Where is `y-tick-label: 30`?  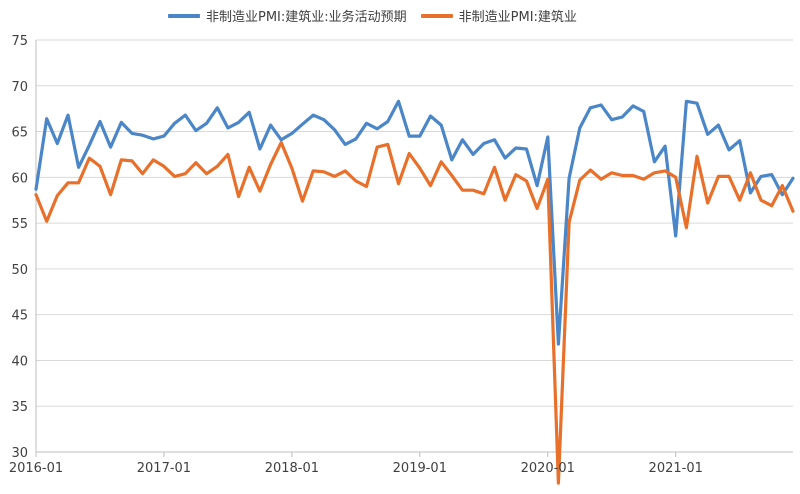
y-tick-label: 30 is located at coordinates (19, 453).